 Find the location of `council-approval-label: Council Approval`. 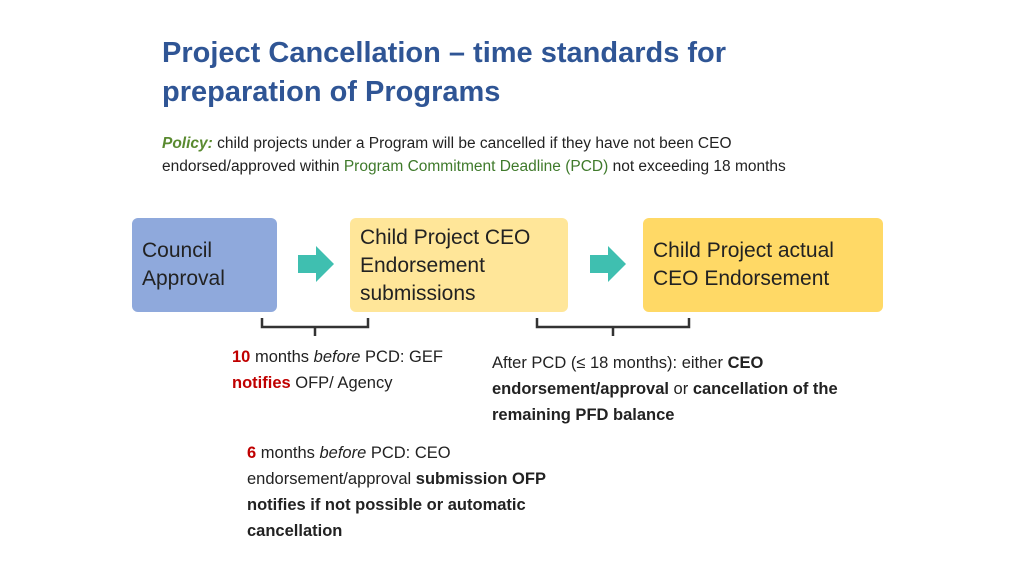

council-approval-label: Council Approval is located at coordinates (183, 264).